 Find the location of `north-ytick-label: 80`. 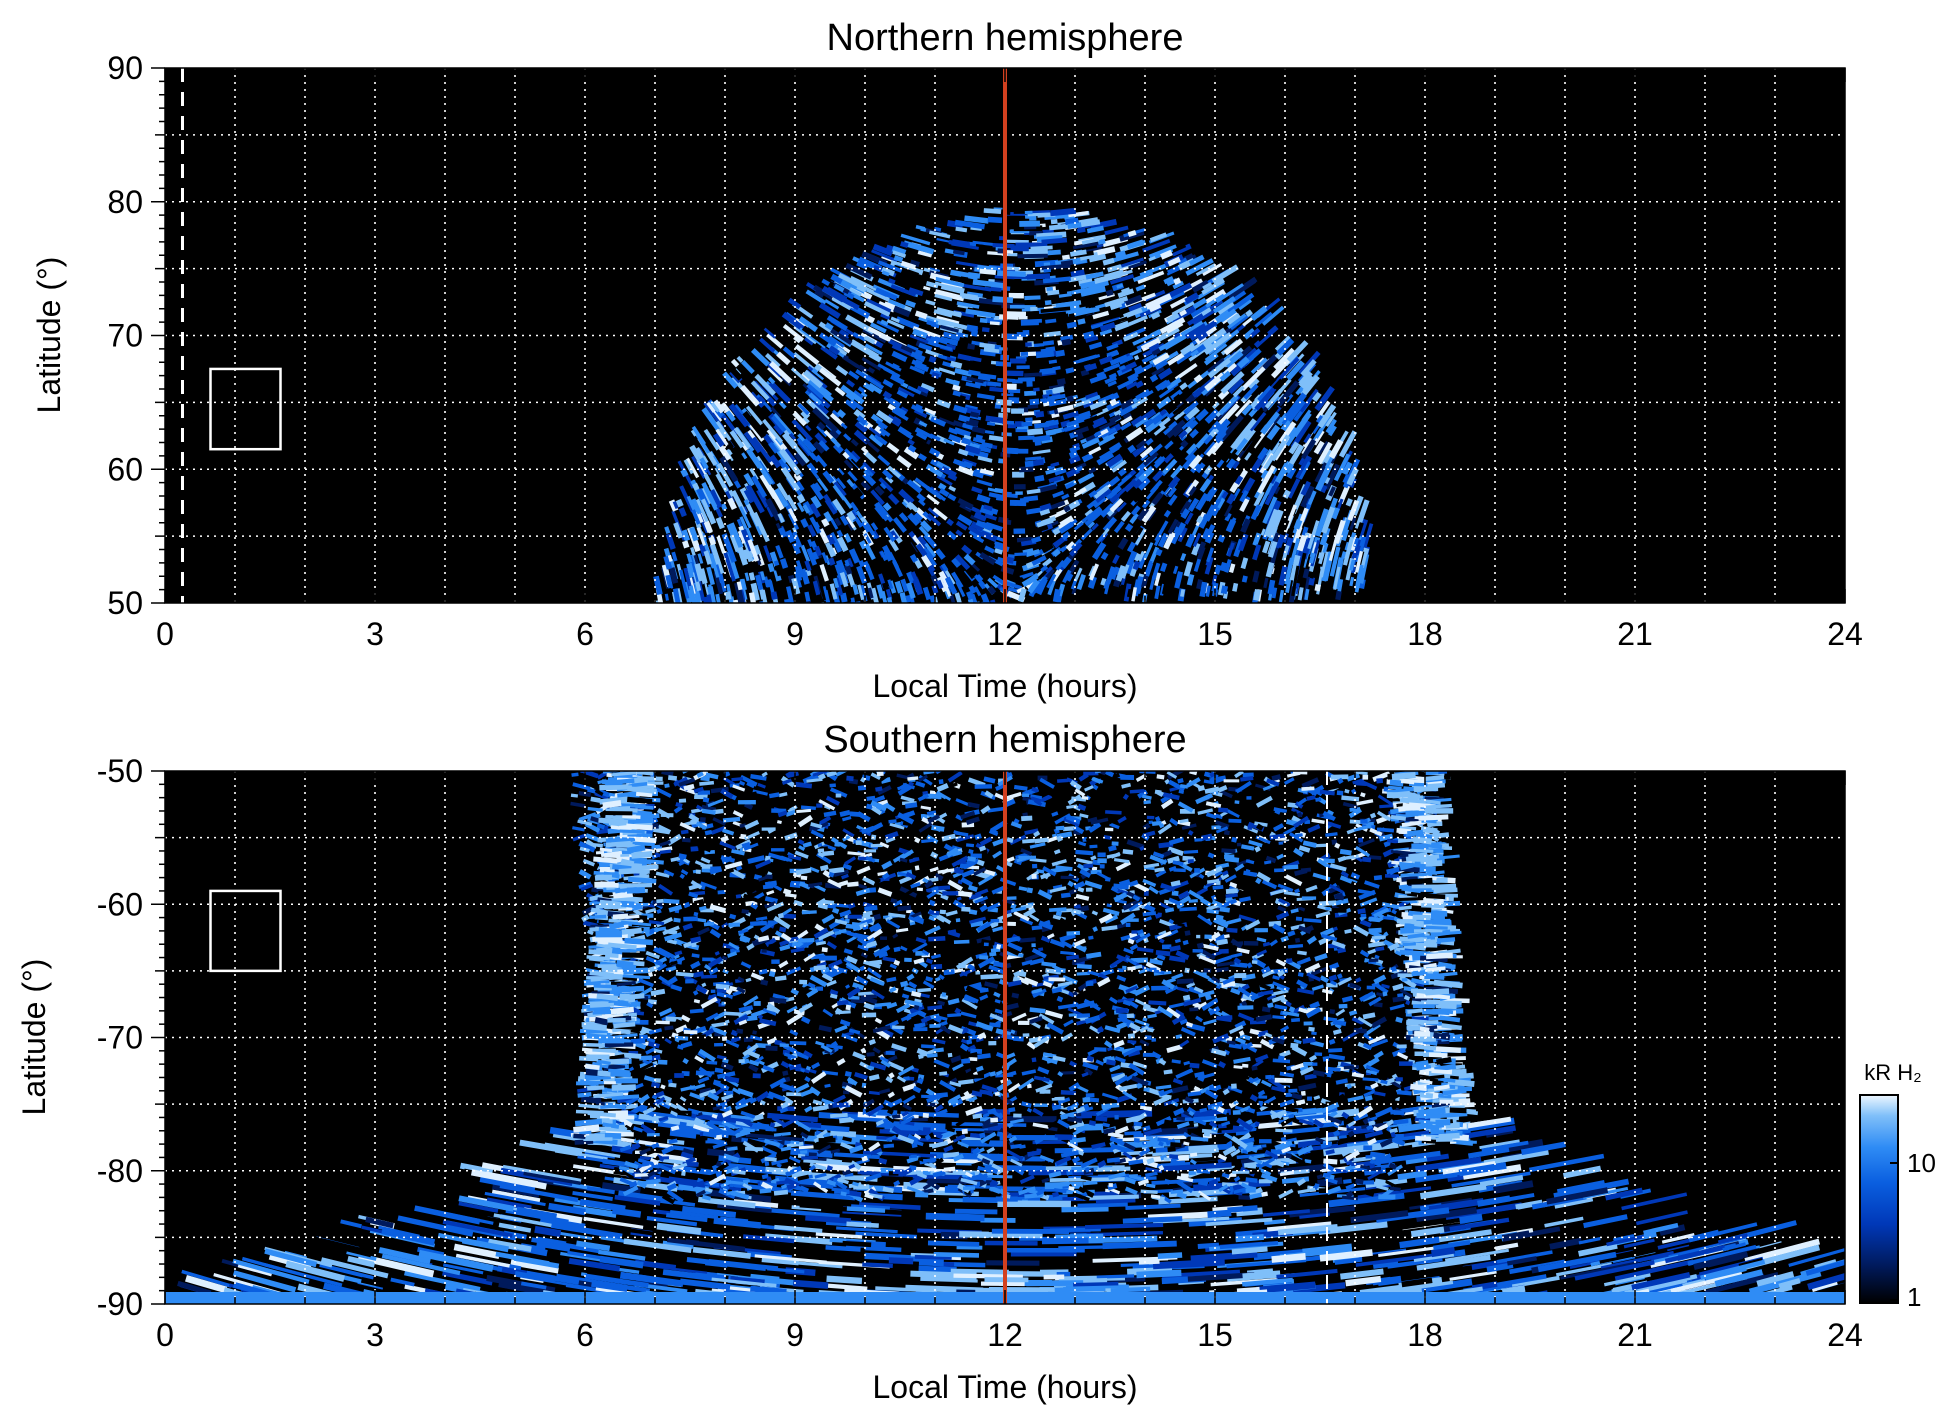

north-ytick-label: 80 is located at coordinates (125, 202).